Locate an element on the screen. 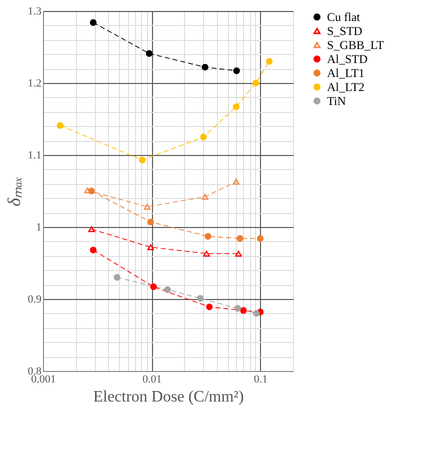 The width and height of the screenshot is (441, 451). legend-label: Al_STD is located at coordinates (347, 59).